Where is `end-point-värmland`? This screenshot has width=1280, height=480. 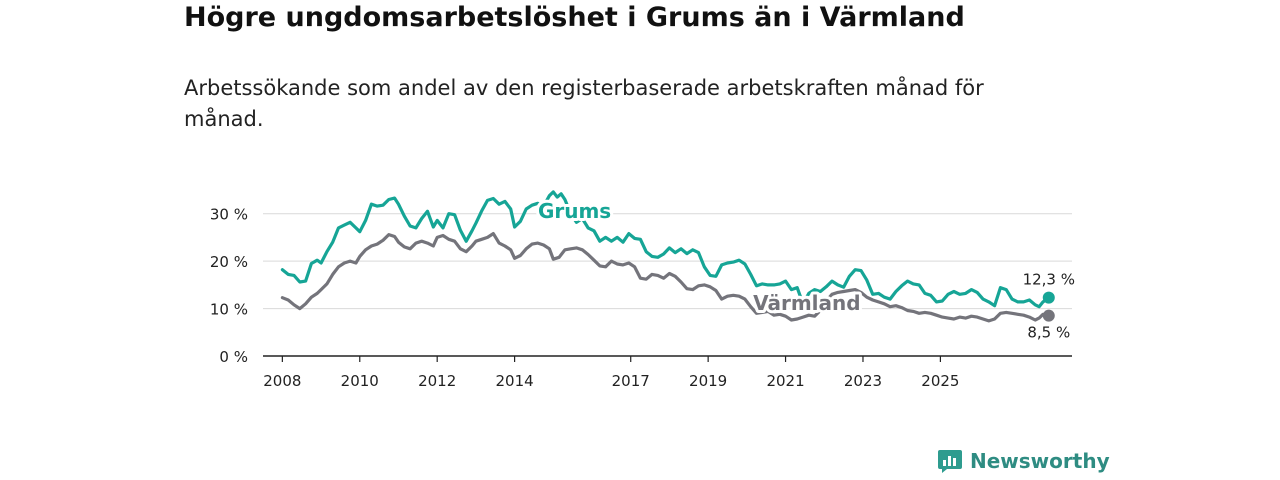
end-point-värmland is located at coordinates (1048, 315).